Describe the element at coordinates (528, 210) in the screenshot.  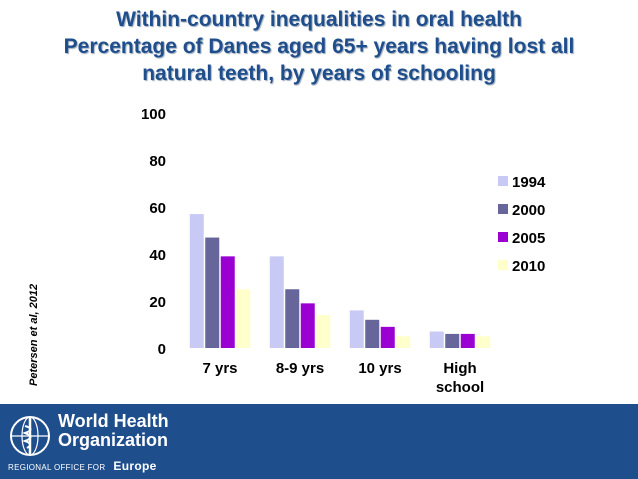
I see `legend-label-2000: 2000` at that location.